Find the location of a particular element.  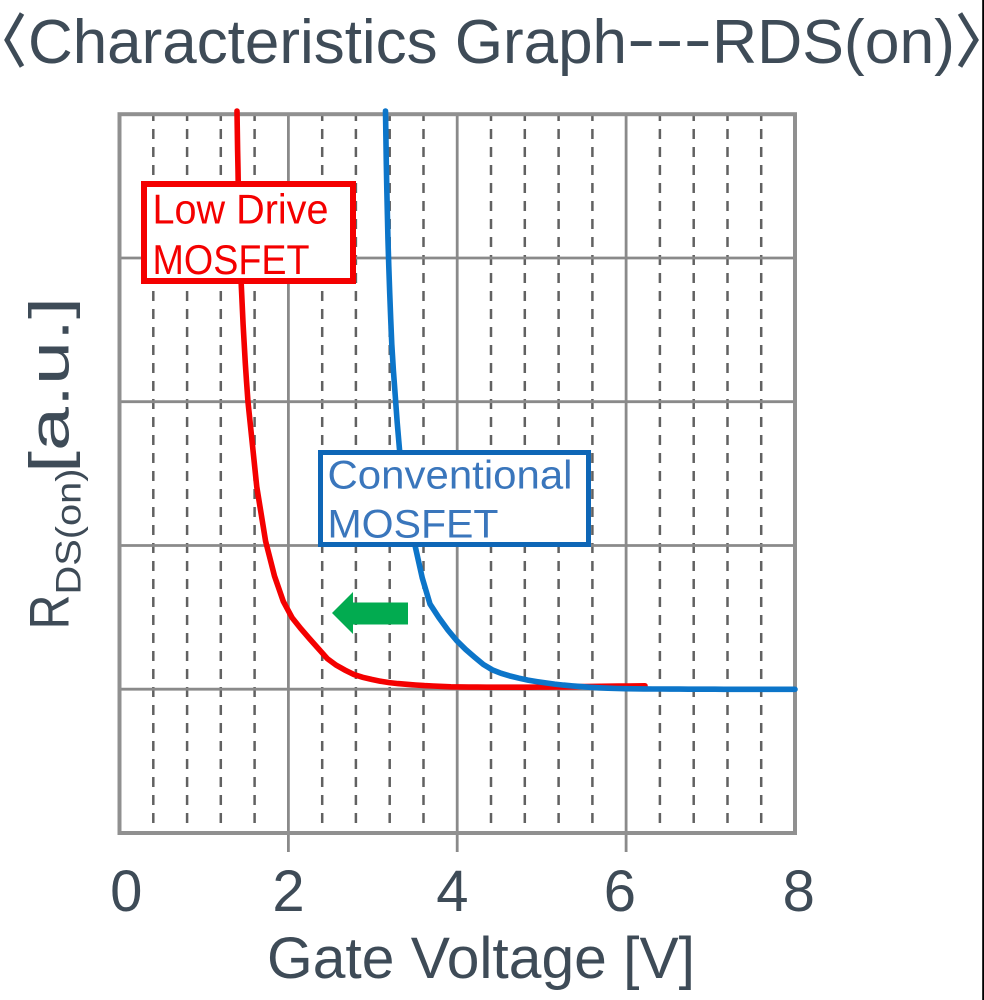

svg-text: Low Drive is located at coordinates (241, 209).